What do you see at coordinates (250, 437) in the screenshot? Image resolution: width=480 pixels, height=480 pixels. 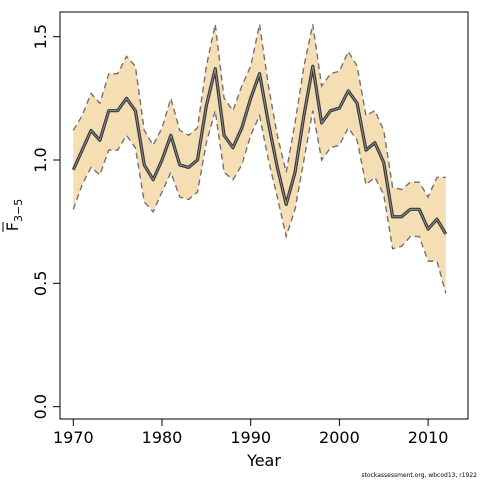 I see `x-tick-label: 1990` at bounding box center [250, 437].